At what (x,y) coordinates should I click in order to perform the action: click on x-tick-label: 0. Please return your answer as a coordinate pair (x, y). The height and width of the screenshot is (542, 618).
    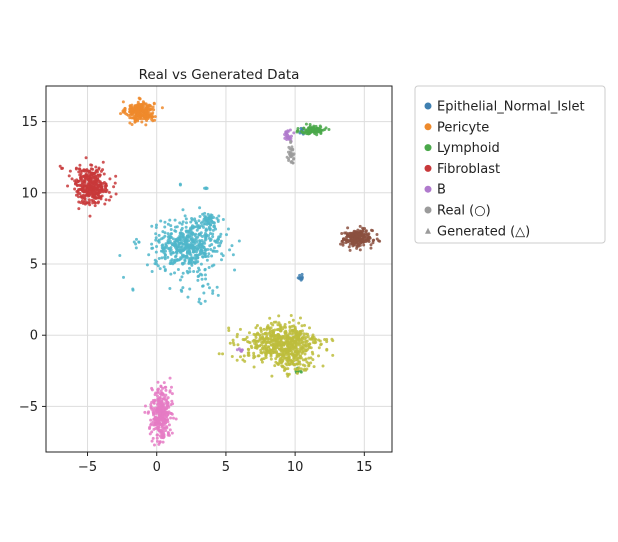
    Looking at the image, I should click on (157, 467).